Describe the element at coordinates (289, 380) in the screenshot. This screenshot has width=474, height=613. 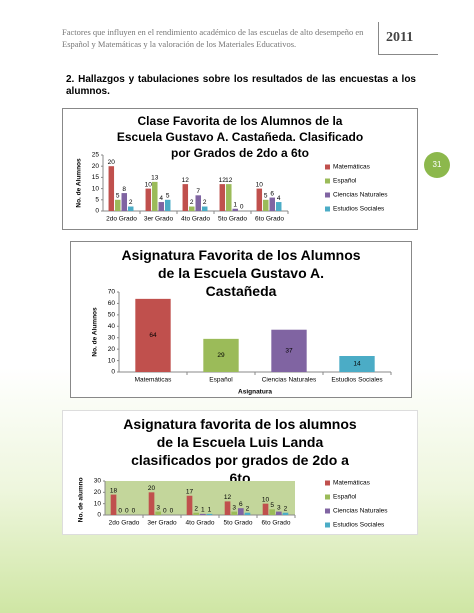
I see `x-tick-label: Ciencias Naturales` at that location.